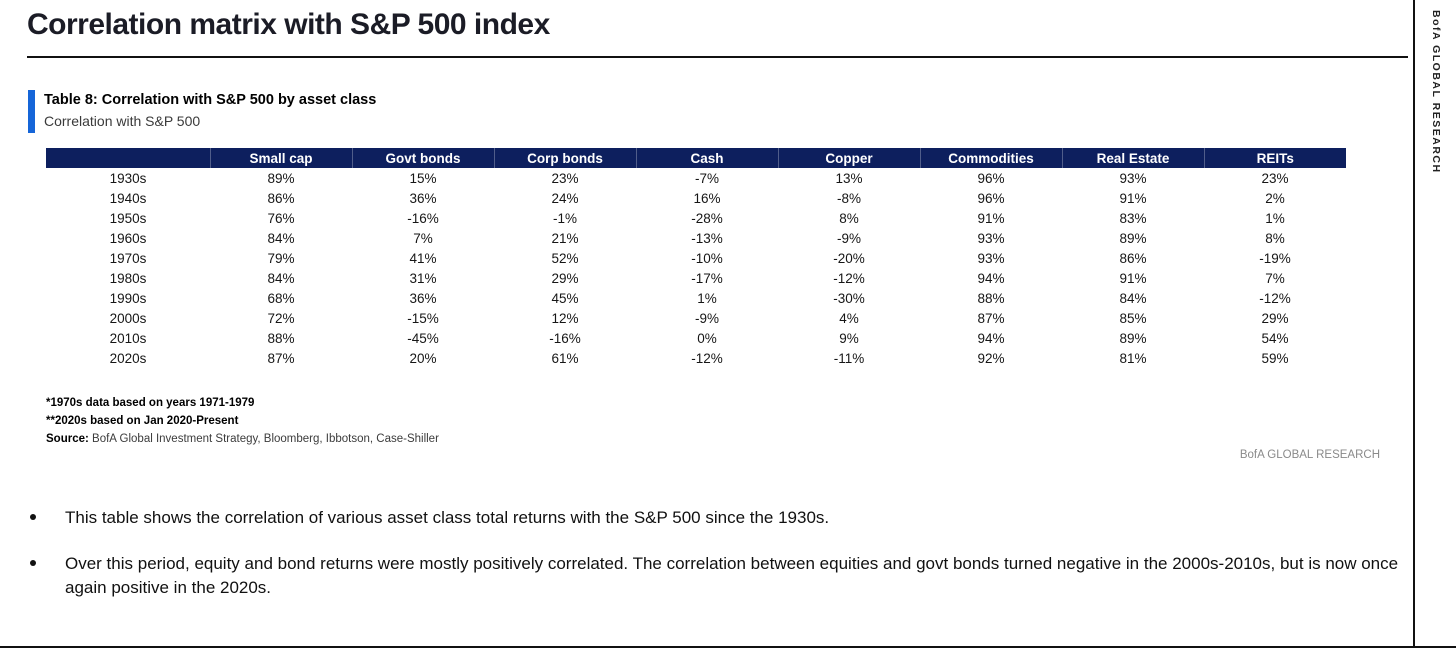 Image resolution: width=1456 pixels, height=648 pixels. What do you see at coordinates (849, 338) in the screenshot?
I see `correlation-cell: 9%` at bounding box center [849, 338].